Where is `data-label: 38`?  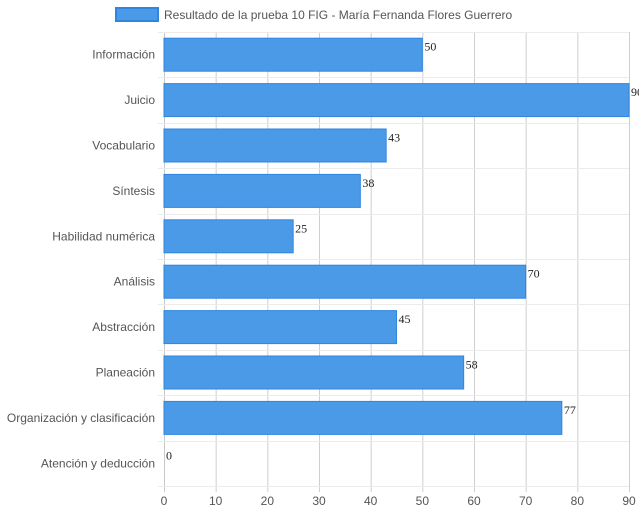
data-label: 38 is located at coordinates (368, 183).